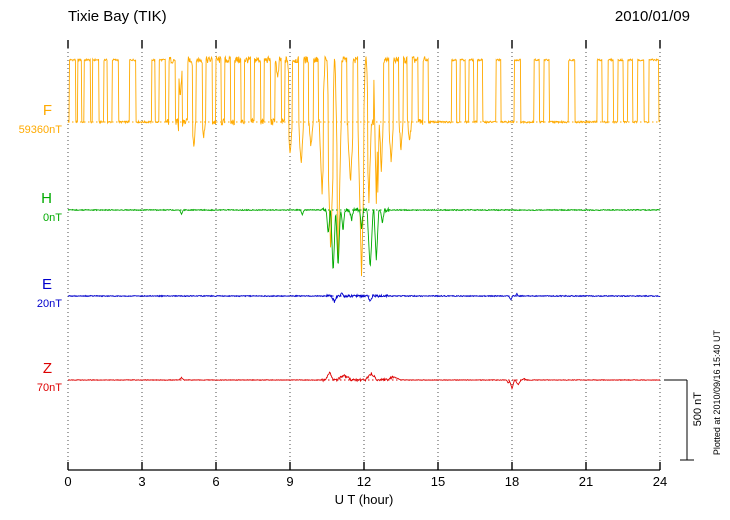 Image resolution: width=730 pixels, height=520 pixels. Describe the element at coordinates (698, 409) in the screenshot. I see `scale-bar-label: 500 nT` at that location.